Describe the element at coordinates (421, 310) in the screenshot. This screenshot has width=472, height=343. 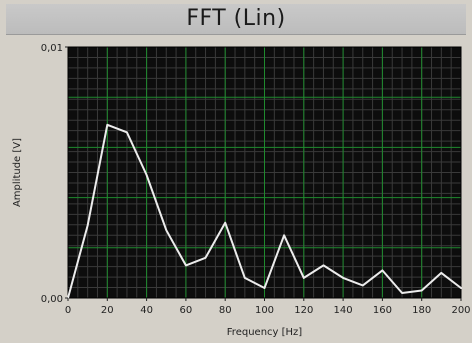
I see `x-tick-label: 180` at that location.